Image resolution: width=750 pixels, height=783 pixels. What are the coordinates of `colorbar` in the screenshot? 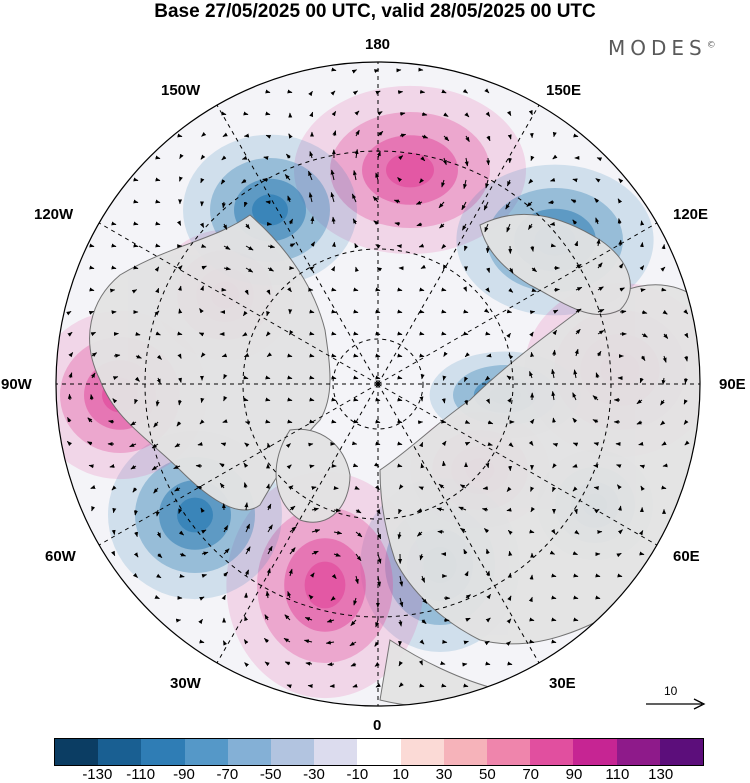 It's located at (379, 752).